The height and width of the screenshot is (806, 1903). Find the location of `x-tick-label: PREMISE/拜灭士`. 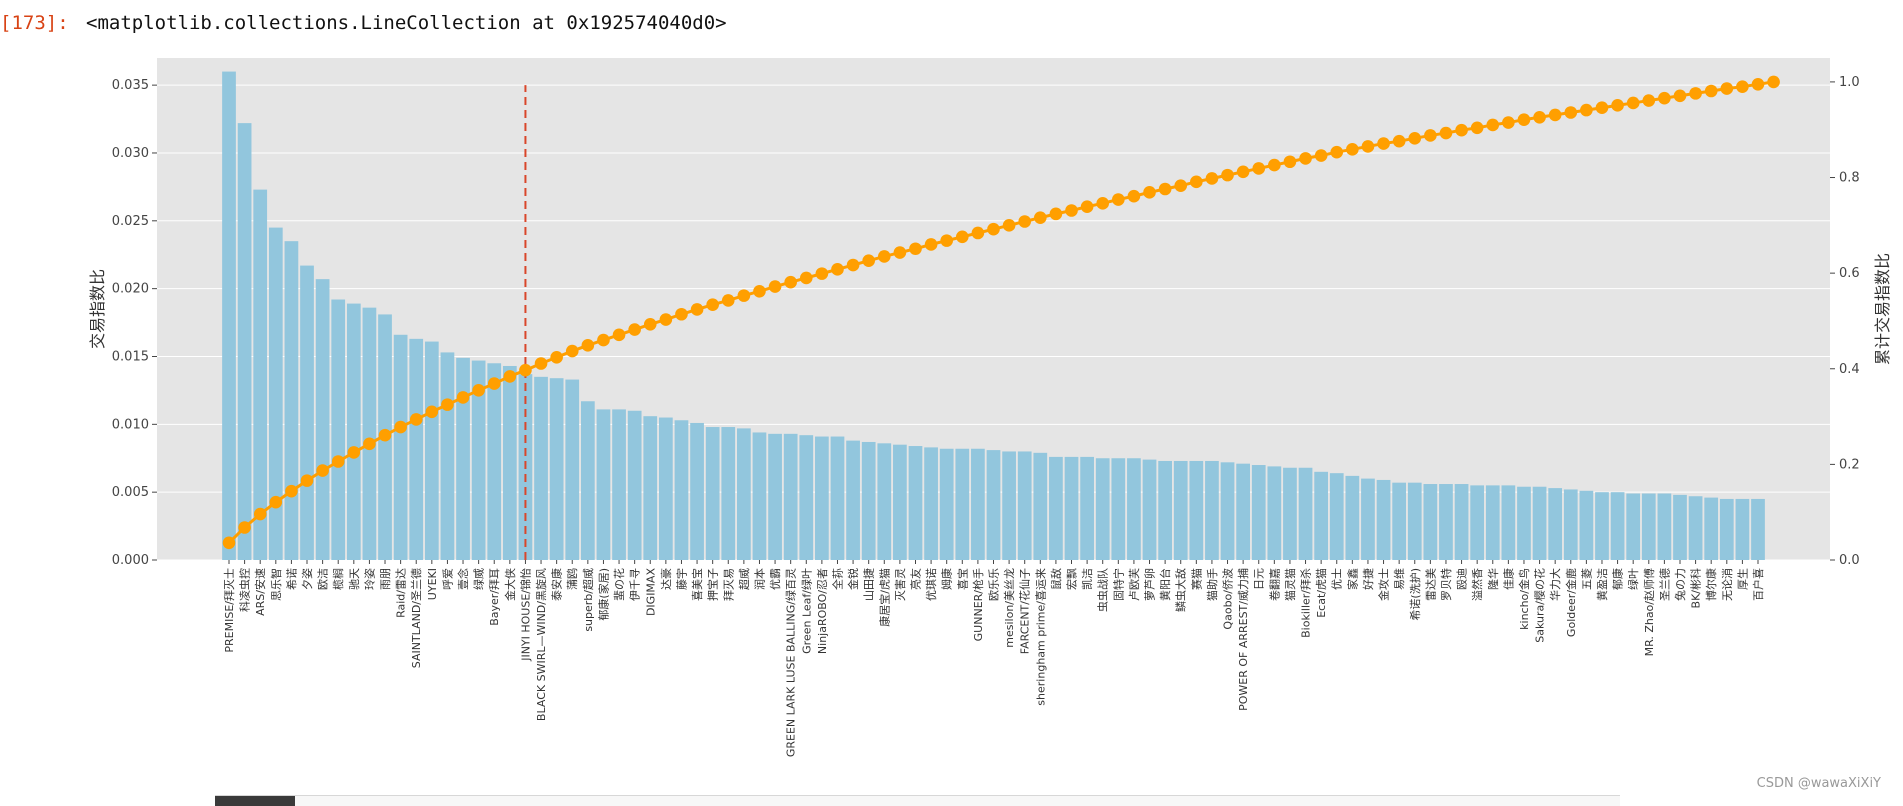

x-tick-label: PREMISE/拜灭士 is located at coordinates (229, 610).